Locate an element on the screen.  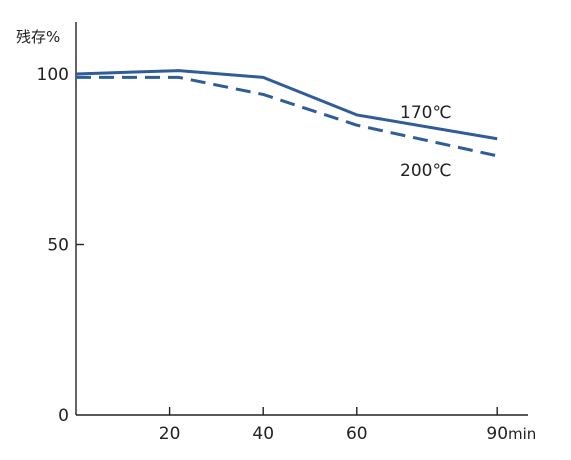
x-tick-label: 40 is located at coordinates (263, 434).